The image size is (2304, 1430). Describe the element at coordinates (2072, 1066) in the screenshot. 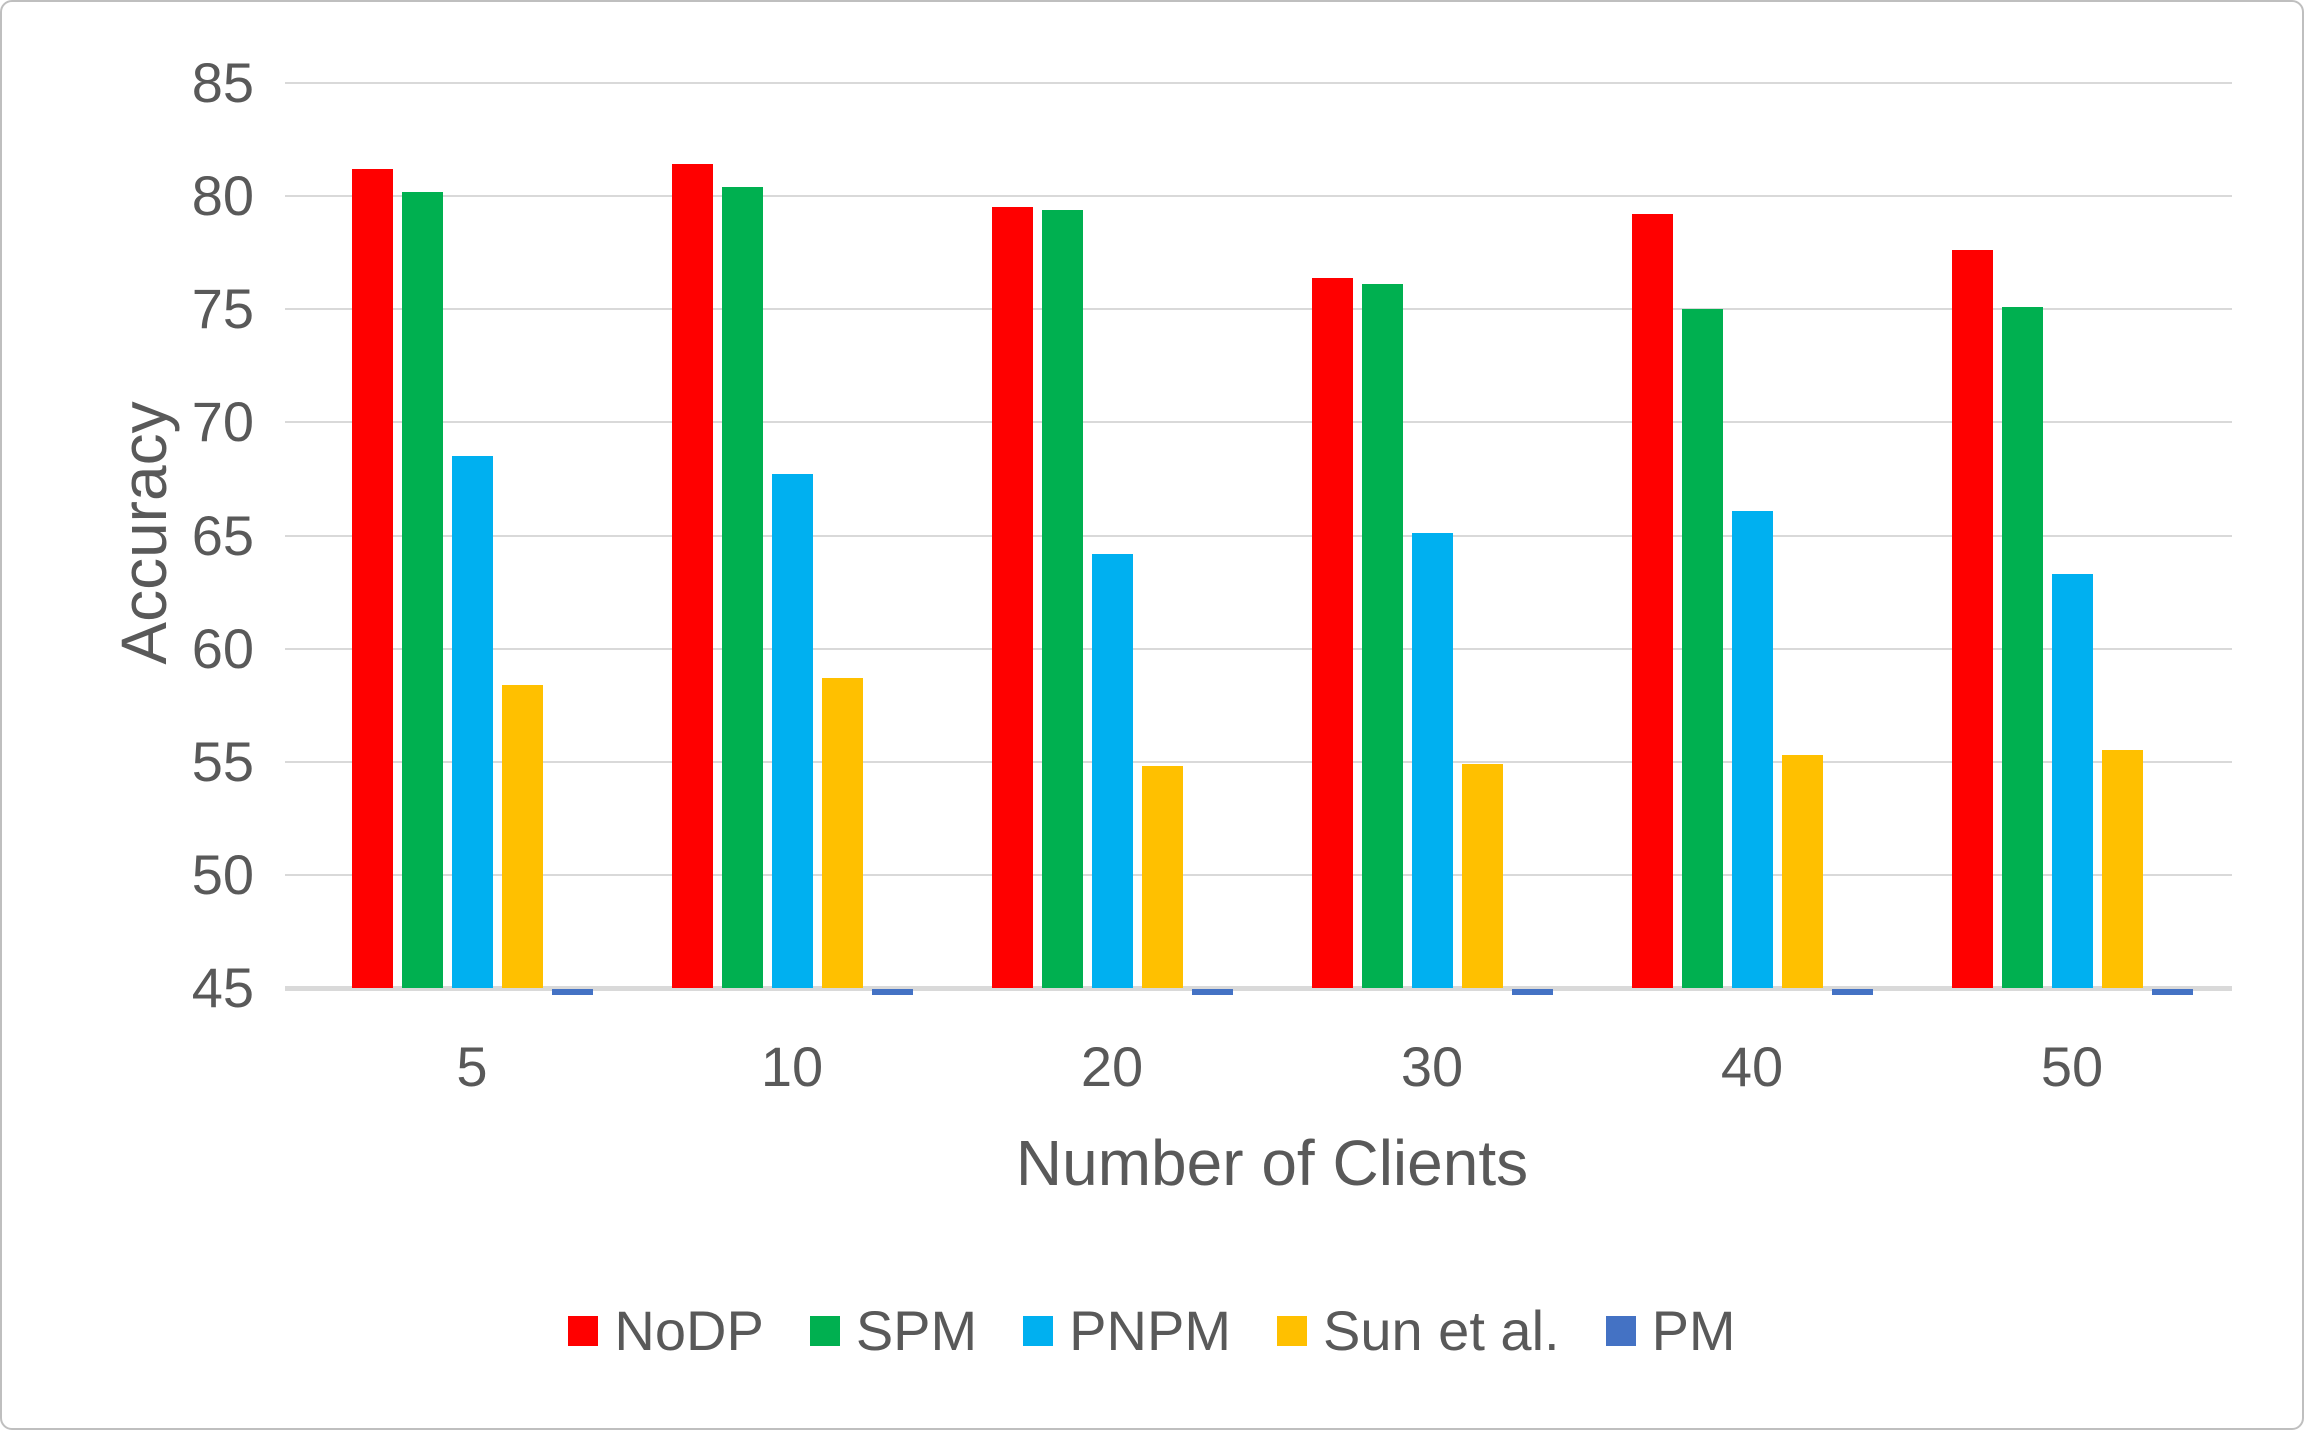

I see `x-tick-label-50: 50` at that location.